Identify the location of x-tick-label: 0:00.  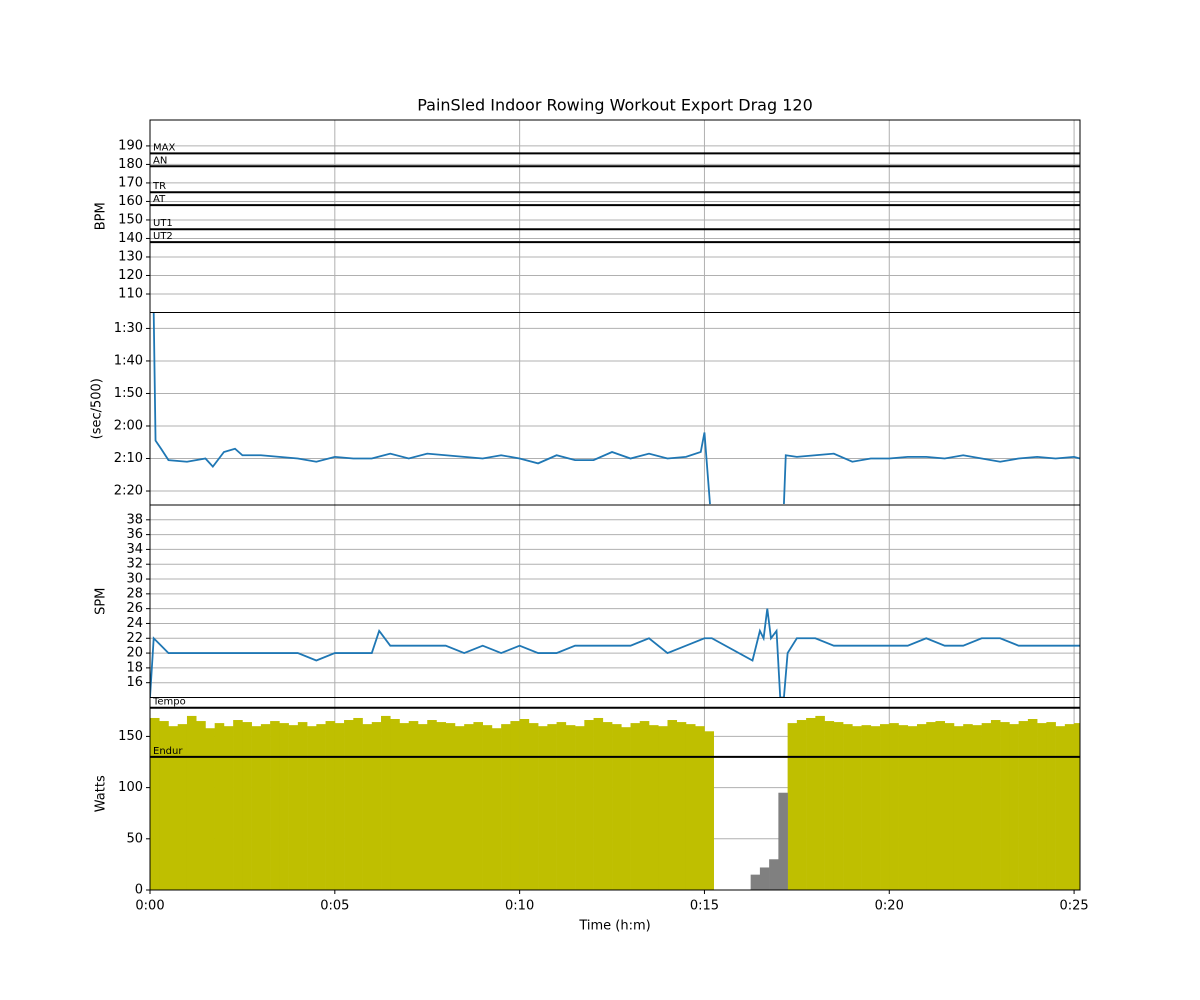
(149, 906).